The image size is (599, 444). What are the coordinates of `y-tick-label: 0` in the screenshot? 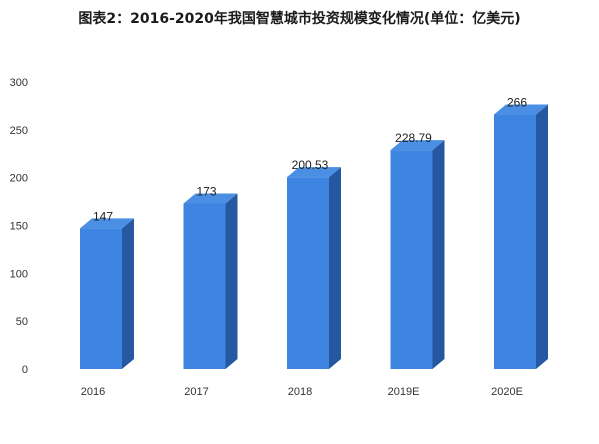 It's located at (25, 370).